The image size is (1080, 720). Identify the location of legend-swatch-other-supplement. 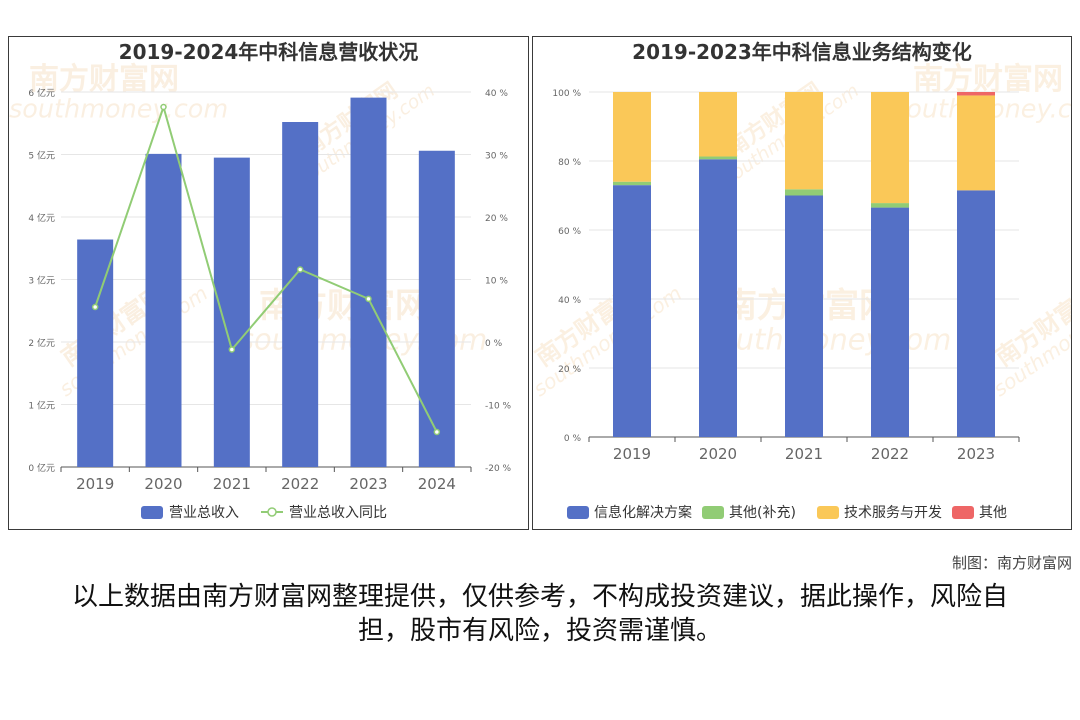
(713, 512).